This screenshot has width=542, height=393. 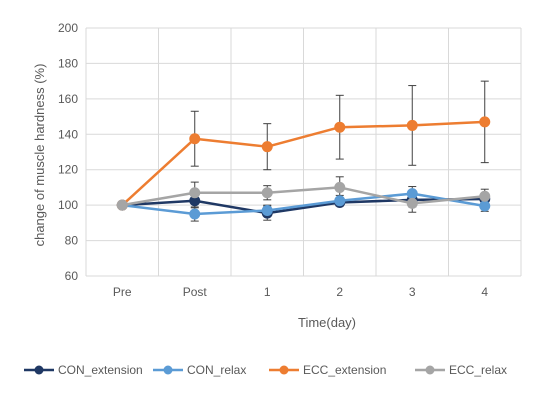 What do you see at coordinates (339, 292) in the screenshot?
I see `x-tick-label: 2` at bounding box center [339, 292].